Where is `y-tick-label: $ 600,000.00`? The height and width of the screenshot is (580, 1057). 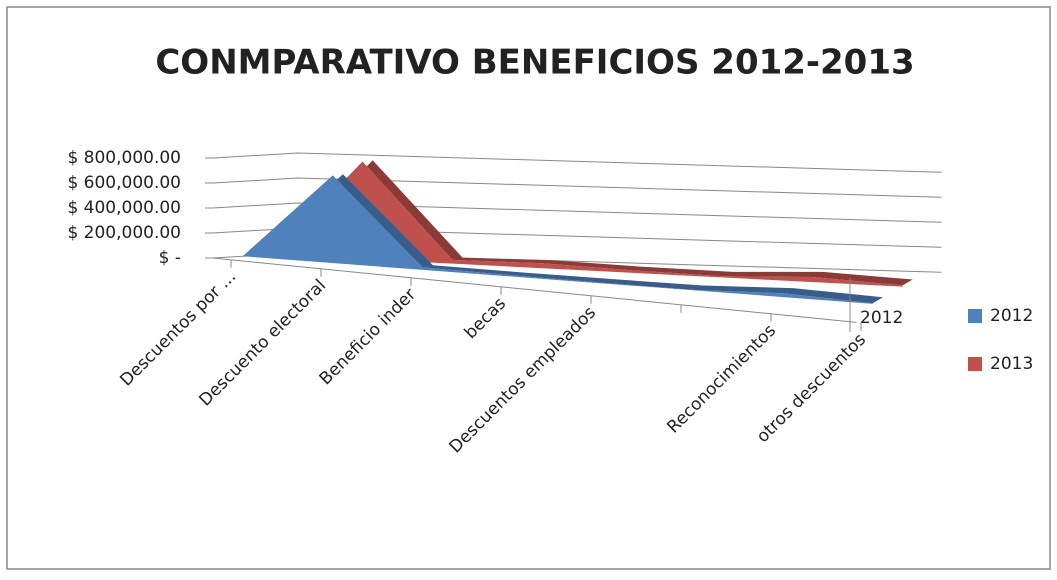 y-tick-label: $ 600,000.00 is located at coordinates (124, 183).